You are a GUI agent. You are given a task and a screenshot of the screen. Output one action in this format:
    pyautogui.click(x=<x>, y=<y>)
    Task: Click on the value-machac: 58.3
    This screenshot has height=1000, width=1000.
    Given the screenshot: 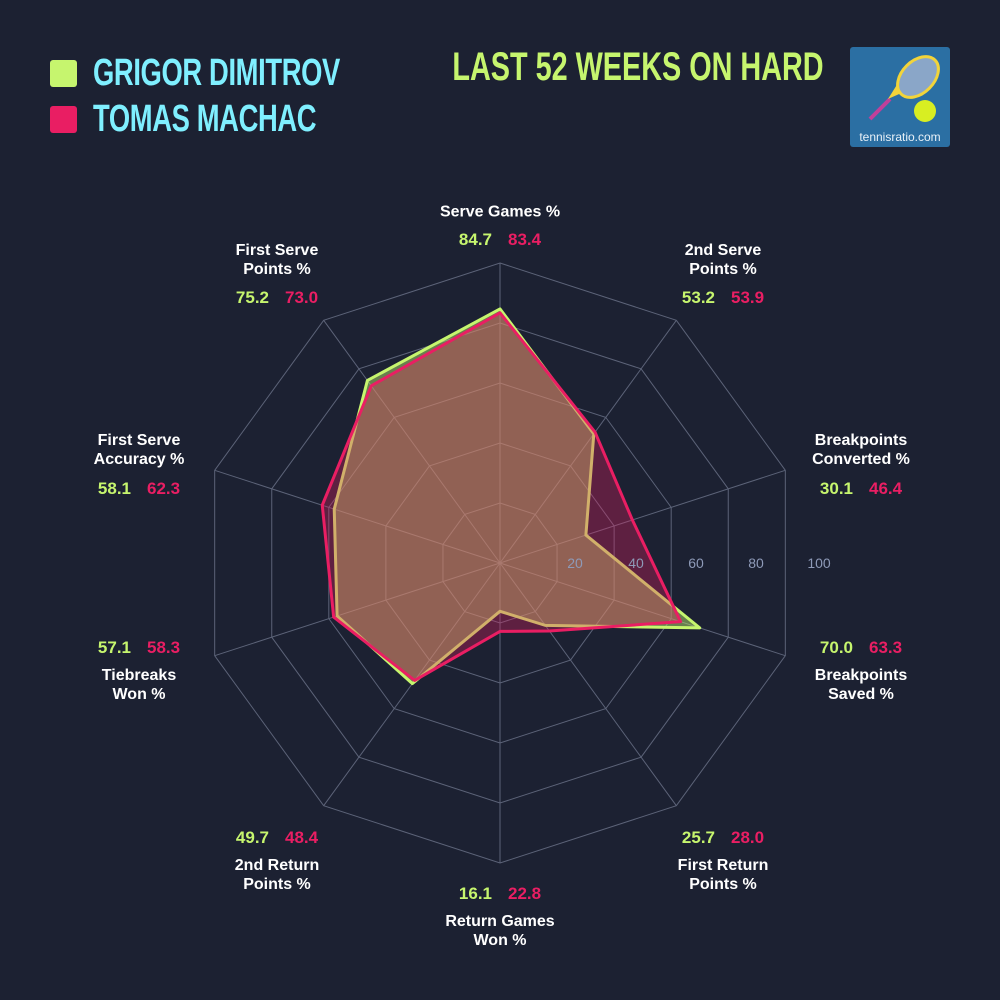 What is the action you would take?
    pyautogui.click(x=164, y=647)
    